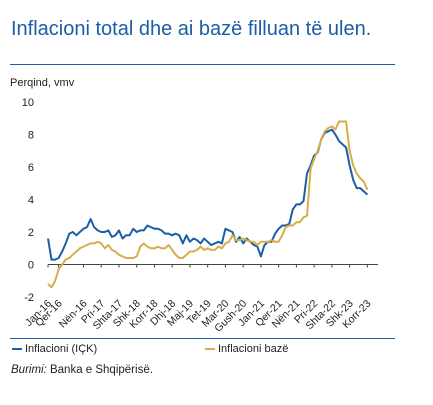 This screenshot has width=433, height=405. What do you see at coordinates (202, 64) in the screenshot?
I see `title-rule` at bounding box center [202, 64].